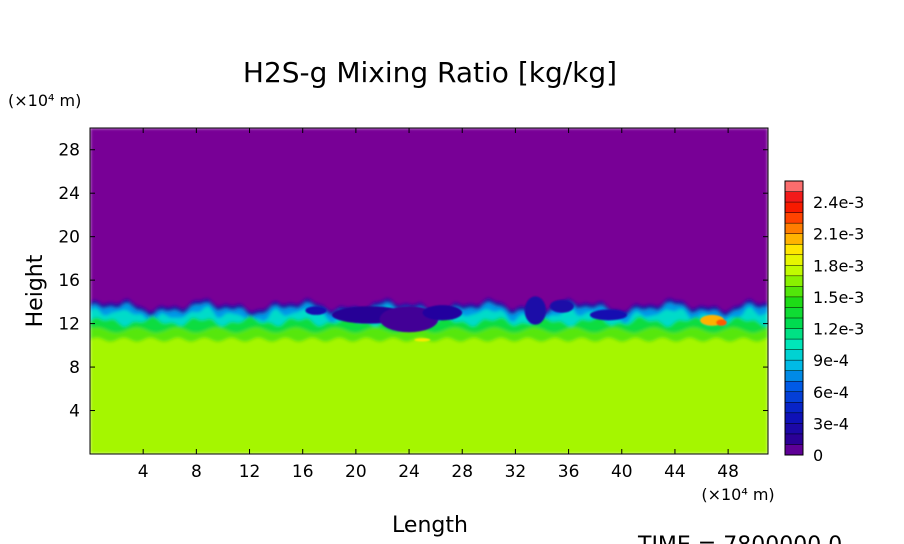  Describe the element at coordinates (196, 472) in the screenshot. I see `x-tick-label: 8` at that location.